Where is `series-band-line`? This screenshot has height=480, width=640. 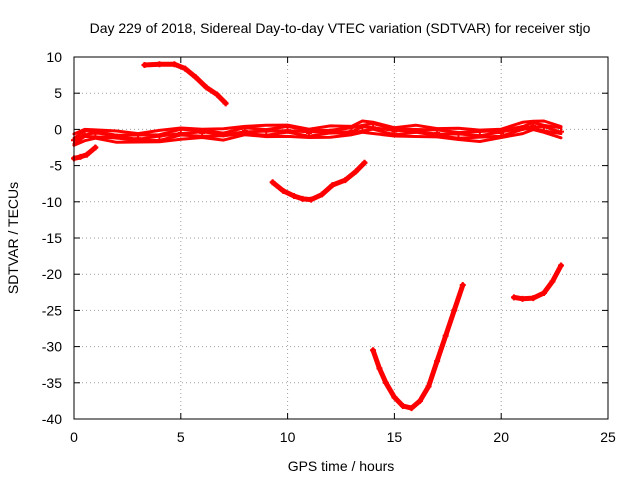
series-band-line is located at coordinates (317, 137).